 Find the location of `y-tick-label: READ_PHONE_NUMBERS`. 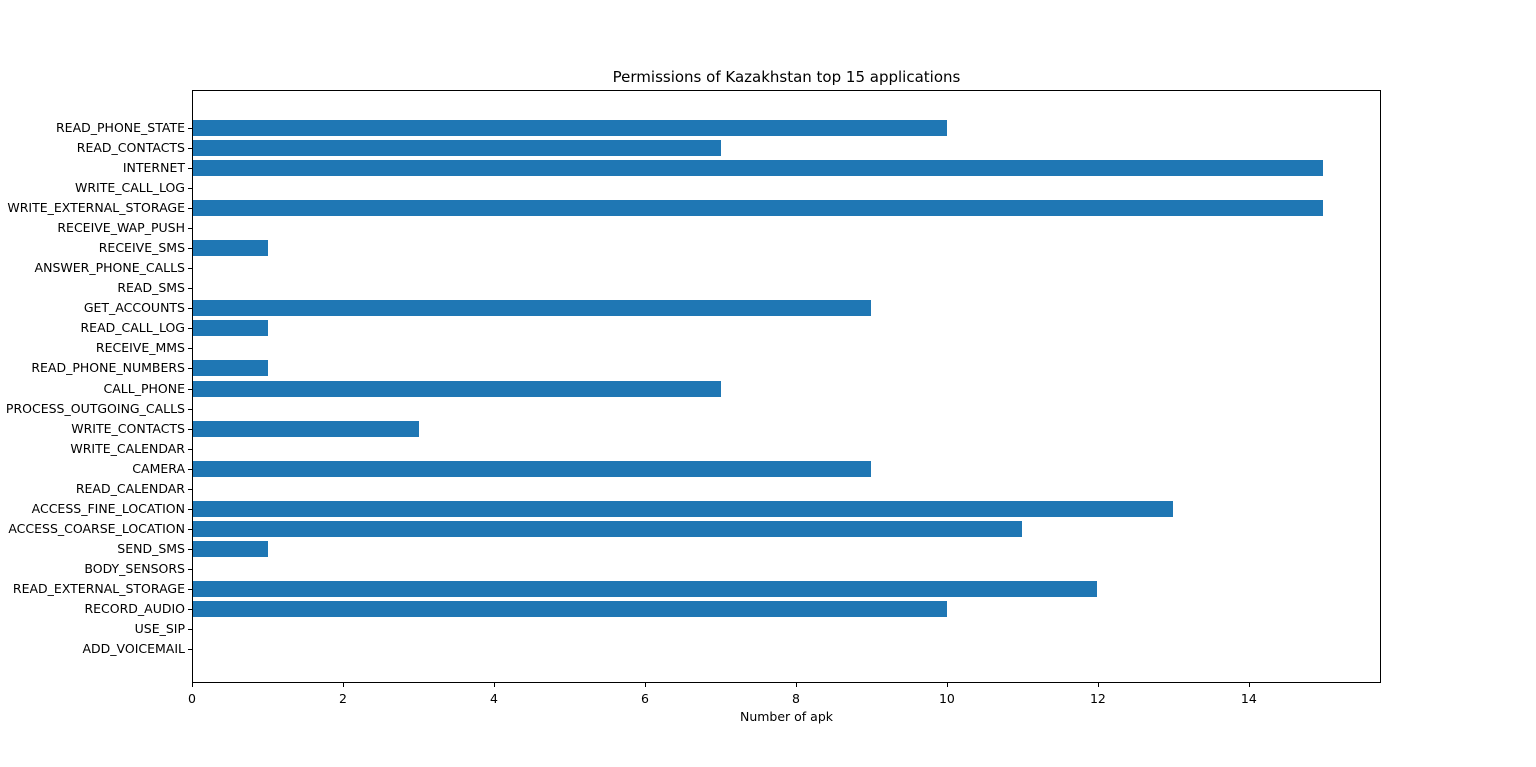

y-tick-label: READ_PHONE_NUMBERS is located at coordinates (108, 368).